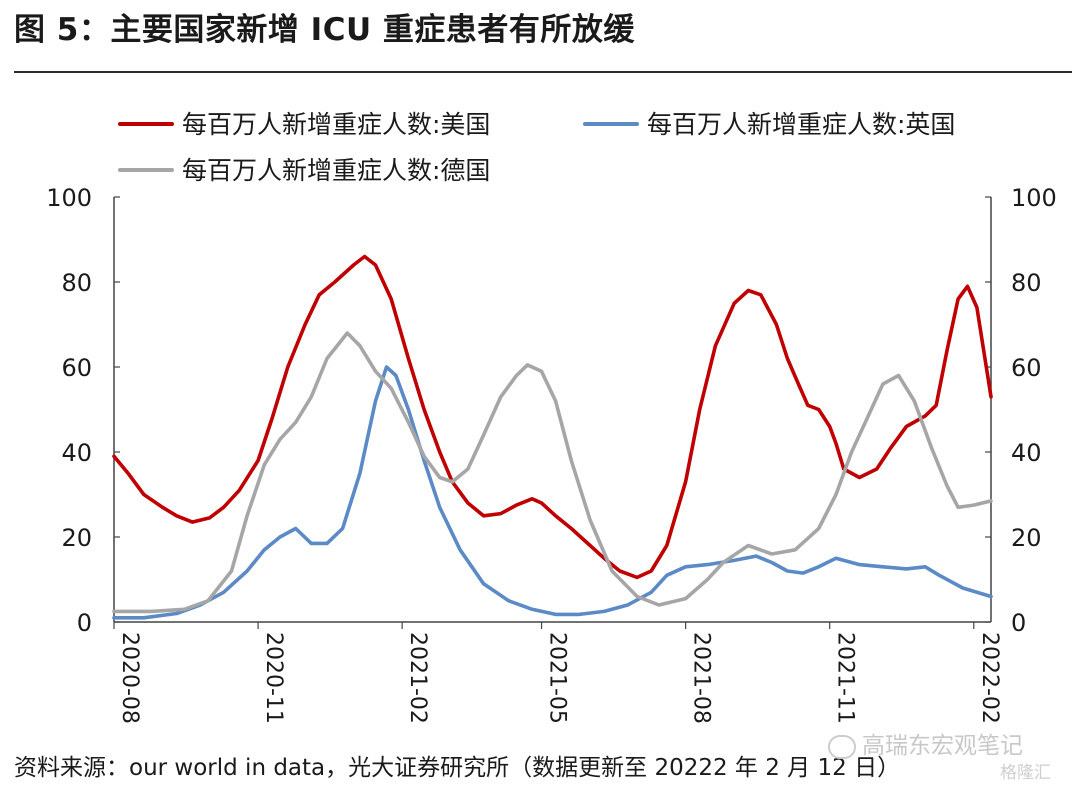  Describe the element at coordinates (1025, 773) in the screenshot. I see `watermark-brand: 格隆汇` at that location.